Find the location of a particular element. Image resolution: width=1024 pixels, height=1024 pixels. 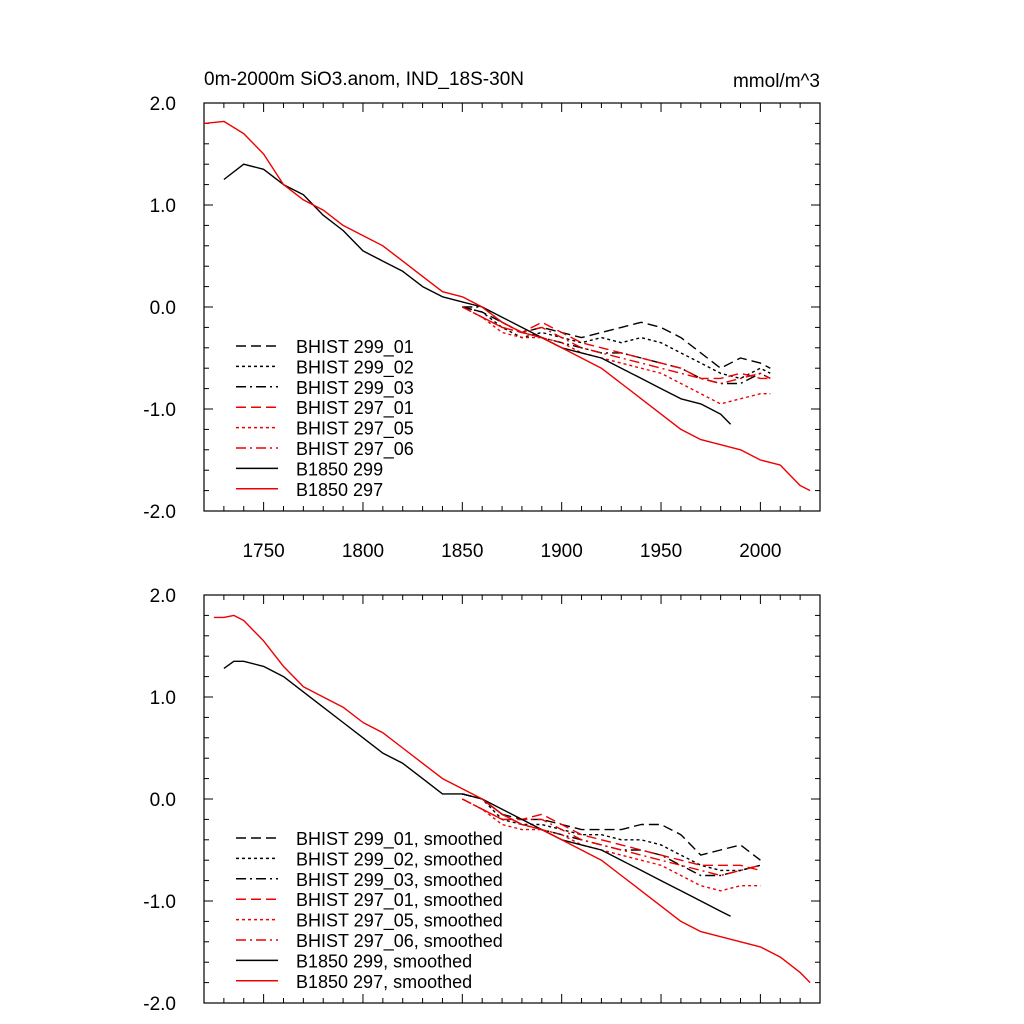

legend-label: BHIST 297_05, smoothed is located at coordinates (399, 921).